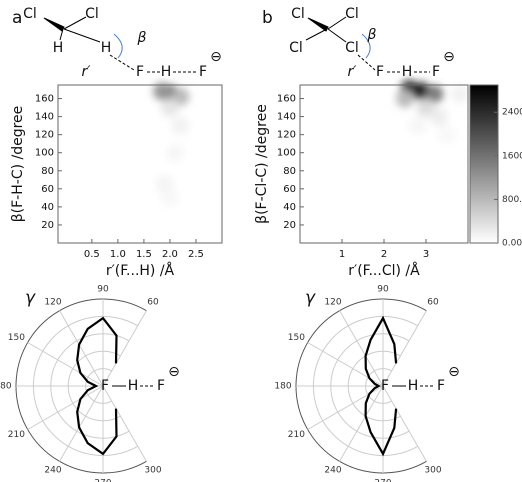  I want to click on colorbar, so click(484, 164).